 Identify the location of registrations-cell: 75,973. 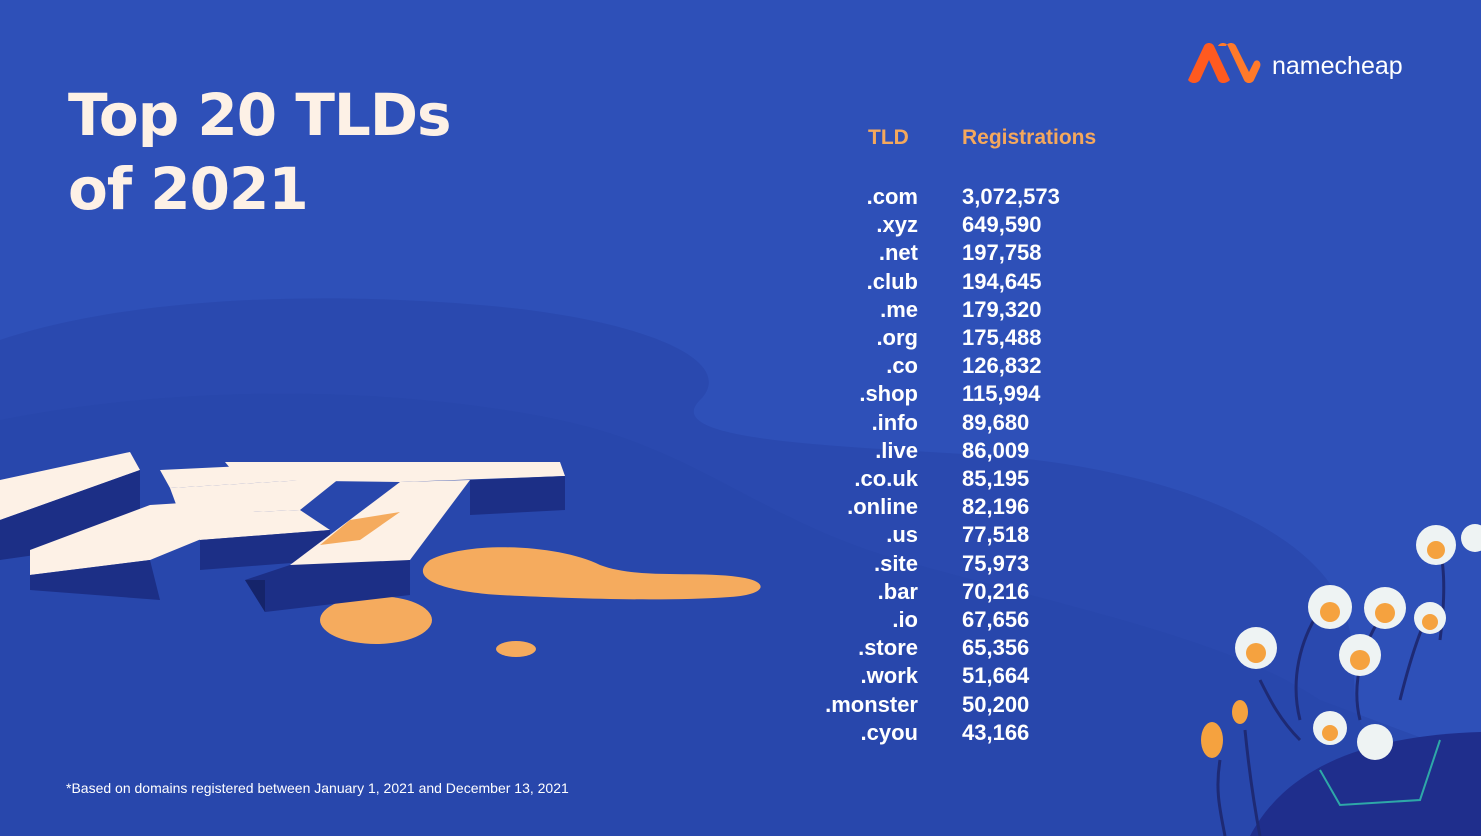
(996, 563).